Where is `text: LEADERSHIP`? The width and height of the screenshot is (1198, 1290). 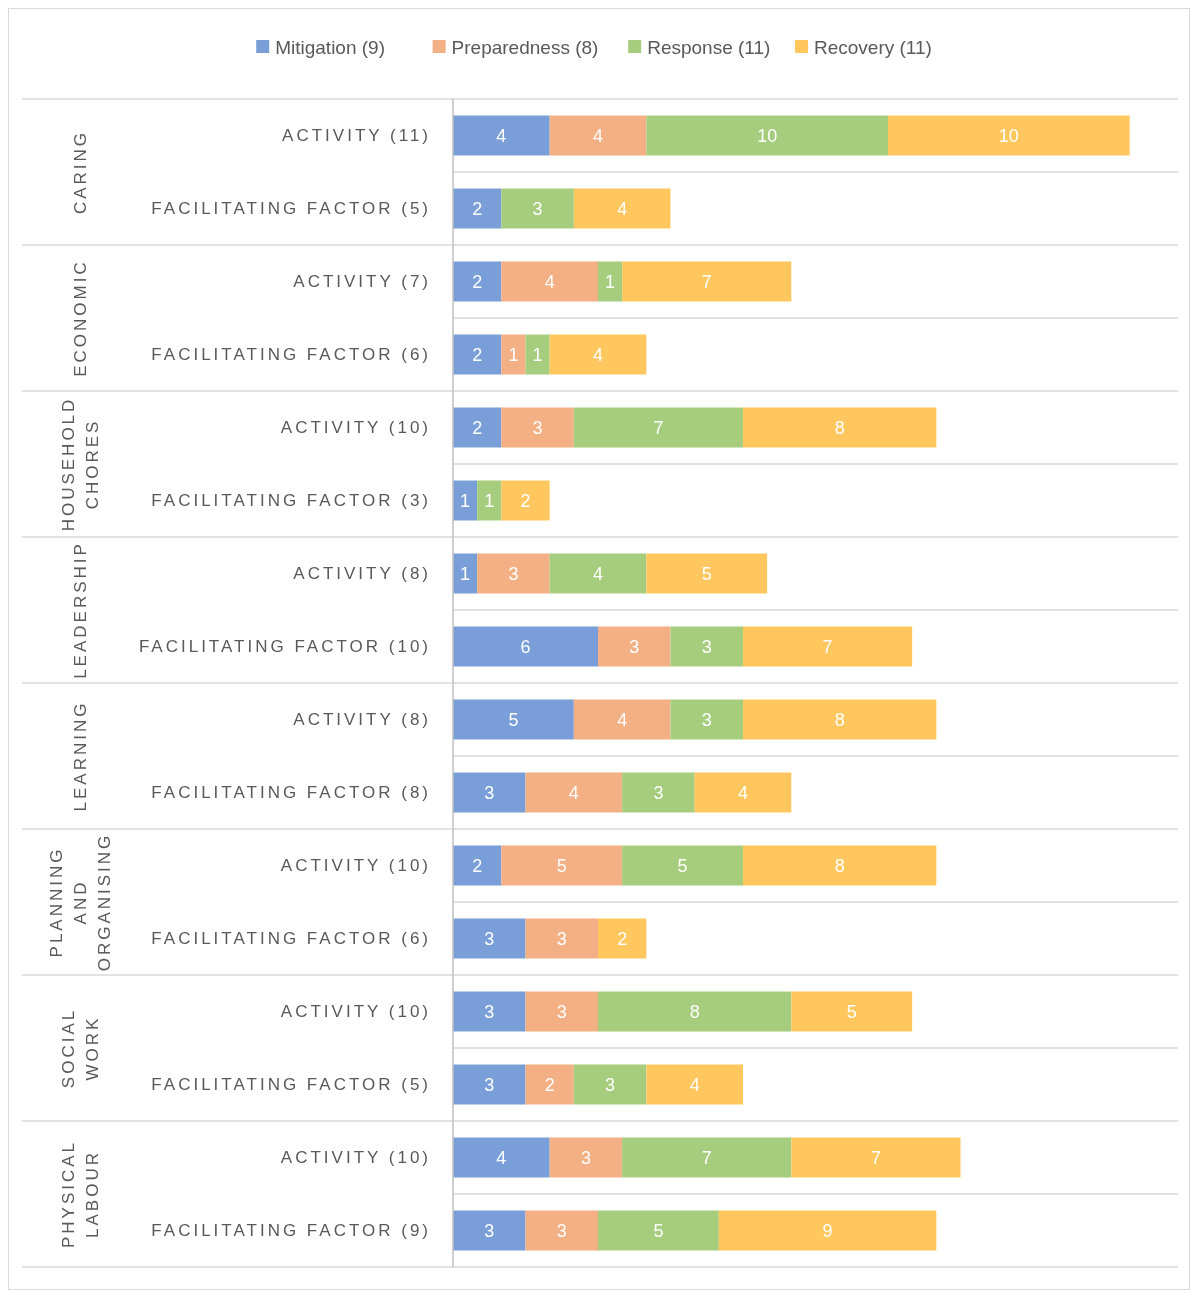 text: LEADERSHIP is located at coordinates (80, 610).